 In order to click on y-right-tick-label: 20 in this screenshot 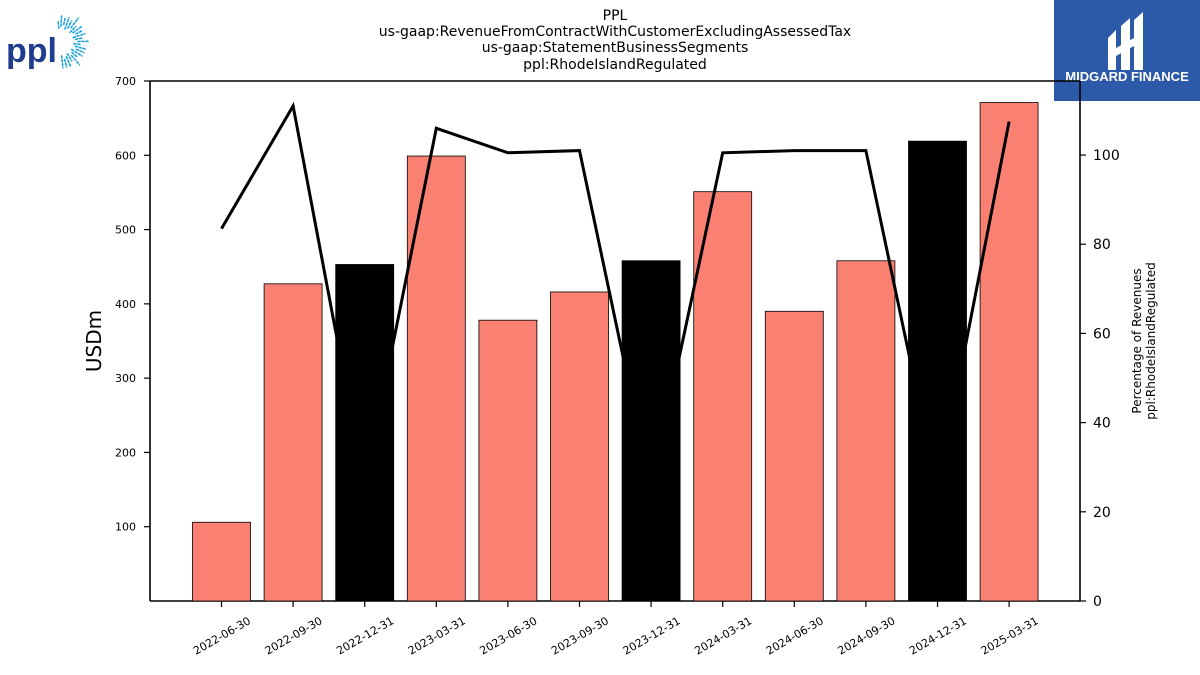, I will do `click(1102, 513)`.